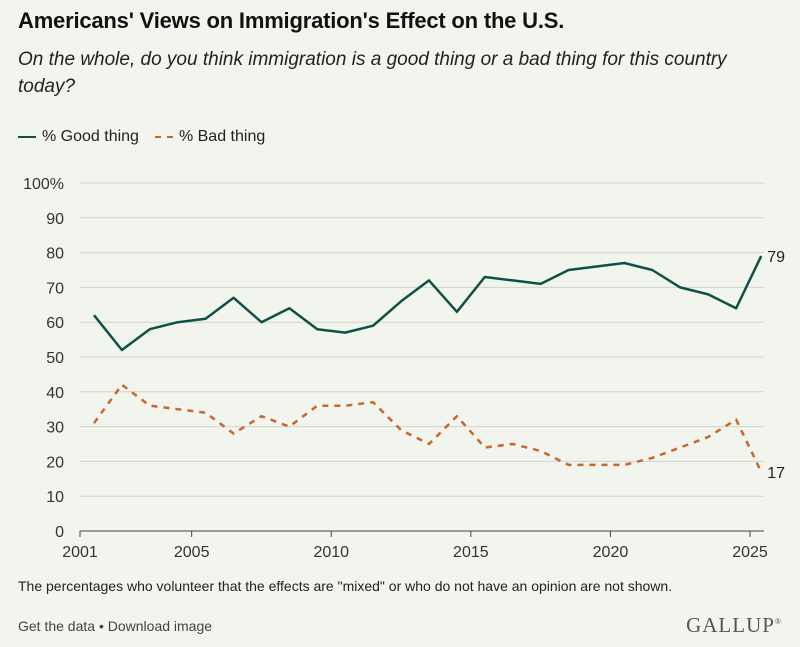  I want to click on x-tick-label: 2020, so click(611, 552).